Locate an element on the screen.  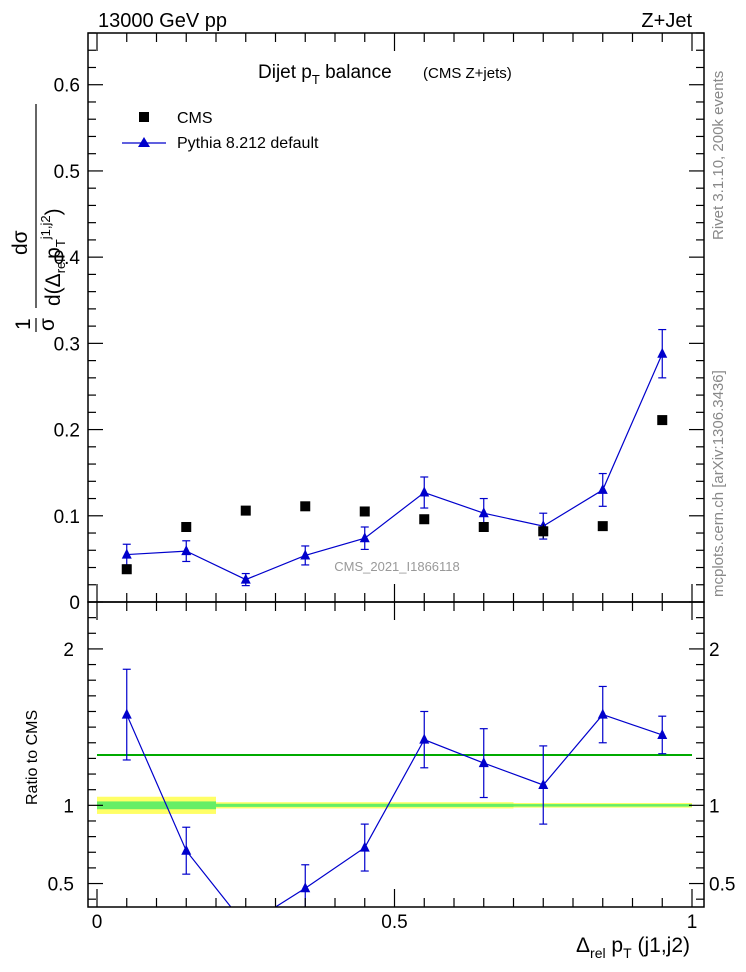
ratio-ytick-label-right: 2 is located at coordinates (714, 650).